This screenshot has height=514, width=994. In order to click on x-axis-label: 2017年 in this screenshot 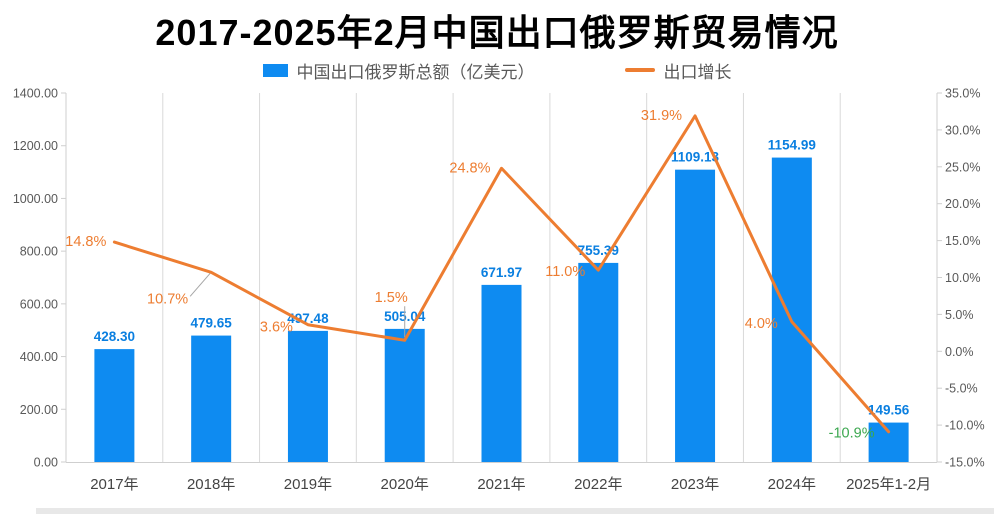, I will do `click(114, 484)`.